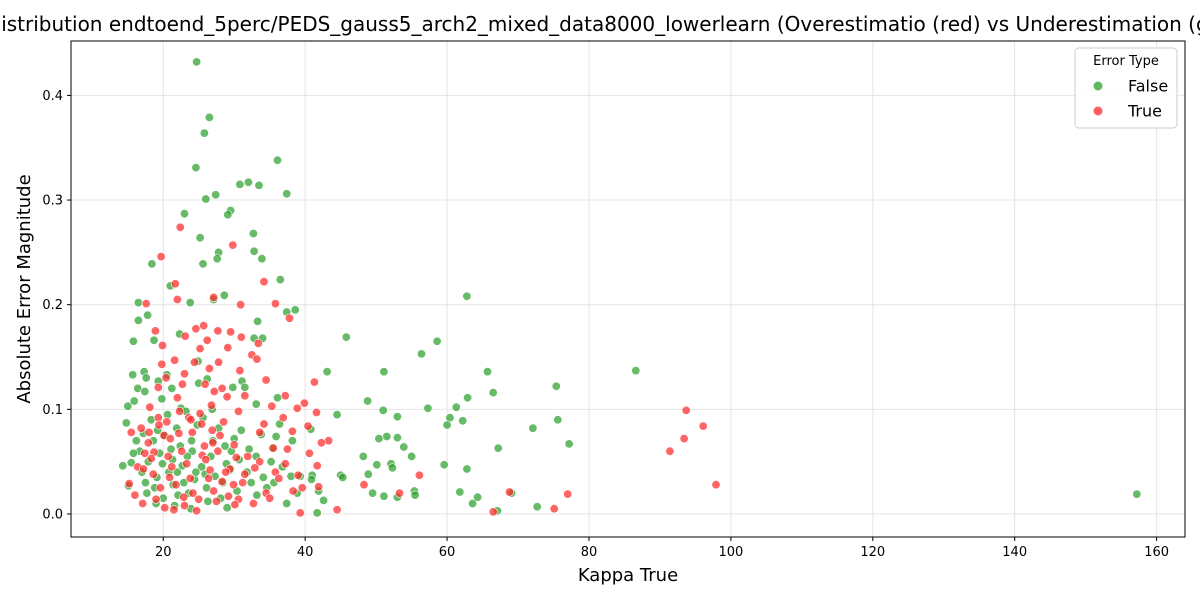 The image size is (1200, 600). What do you see at coordinates (52, 305) in the screenshot?
I see `y-tick-label: 0.2` at bounding box center [52, 305].